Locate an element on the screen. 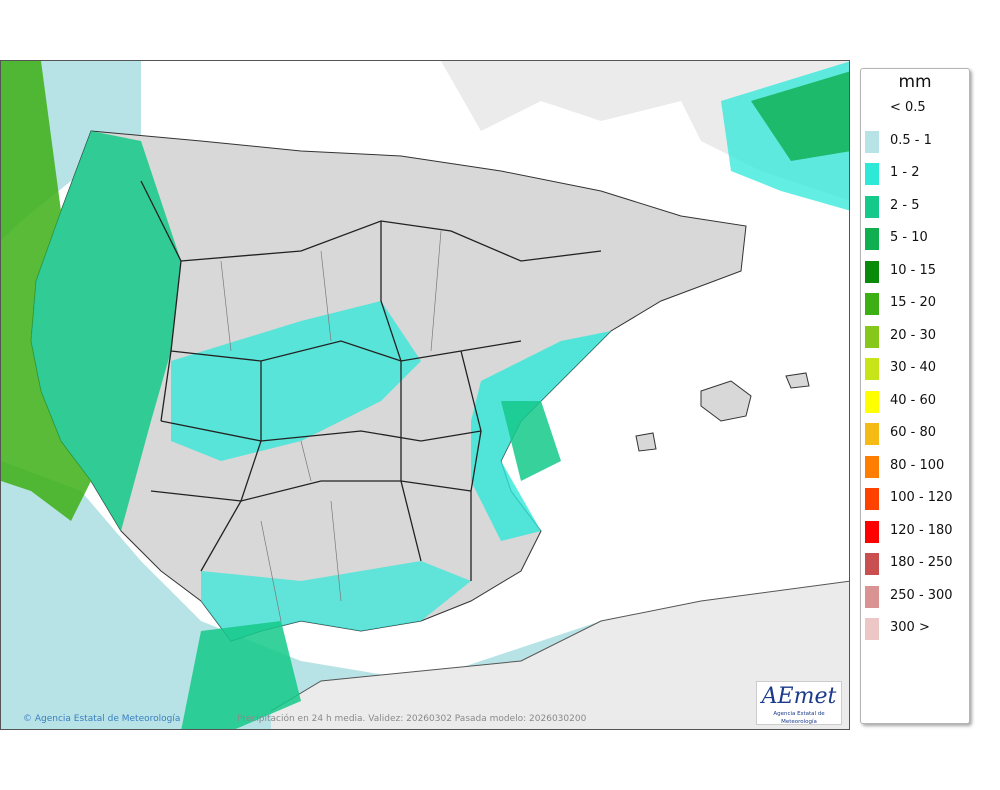 This screenshot has width=1000, height=790. province-borders is located at coordinates (331, 426).